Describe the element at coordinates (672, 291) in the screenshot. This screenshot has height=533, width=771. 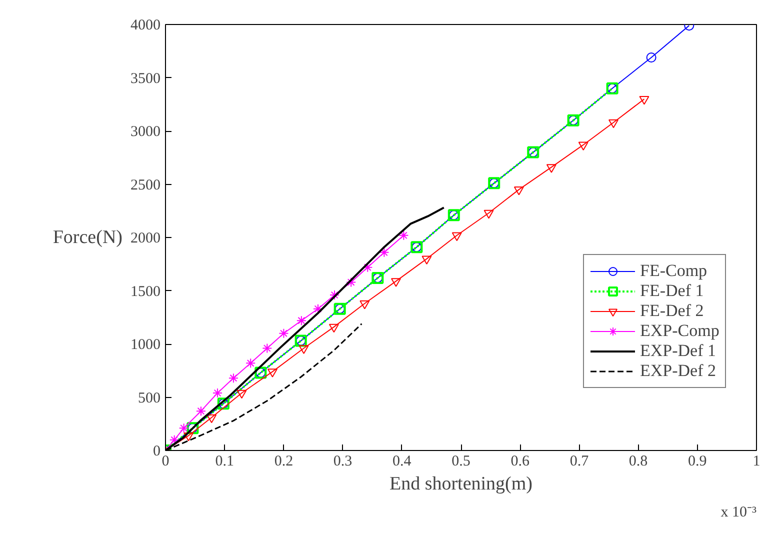
I see `legend-label: FE-Def 1` at that location.